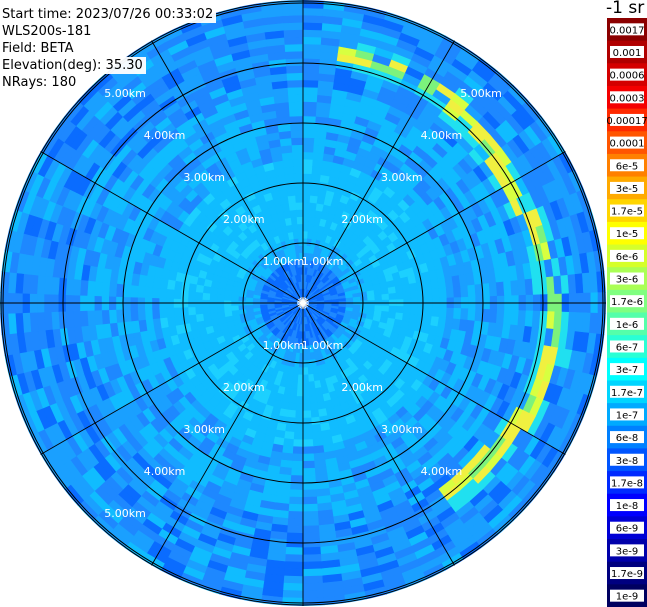 Image resolution: width=647 pixels, height=607 pixels. I want to click on colorbar-level-label: 3e-6, so click(627, 280).